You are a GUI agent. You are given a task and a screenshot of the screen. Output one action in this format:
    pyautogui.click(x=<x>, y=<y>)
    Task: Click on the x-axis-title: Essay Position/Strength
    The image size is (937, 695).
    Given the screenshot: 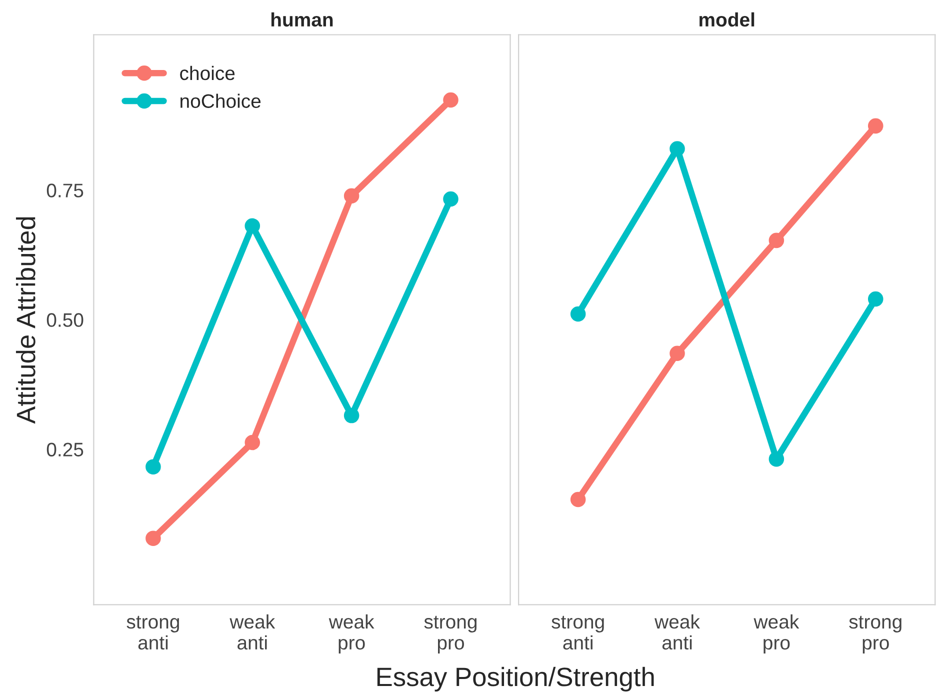 What is the action you would take?
    pyautogui.click(x=515, y=679)
    